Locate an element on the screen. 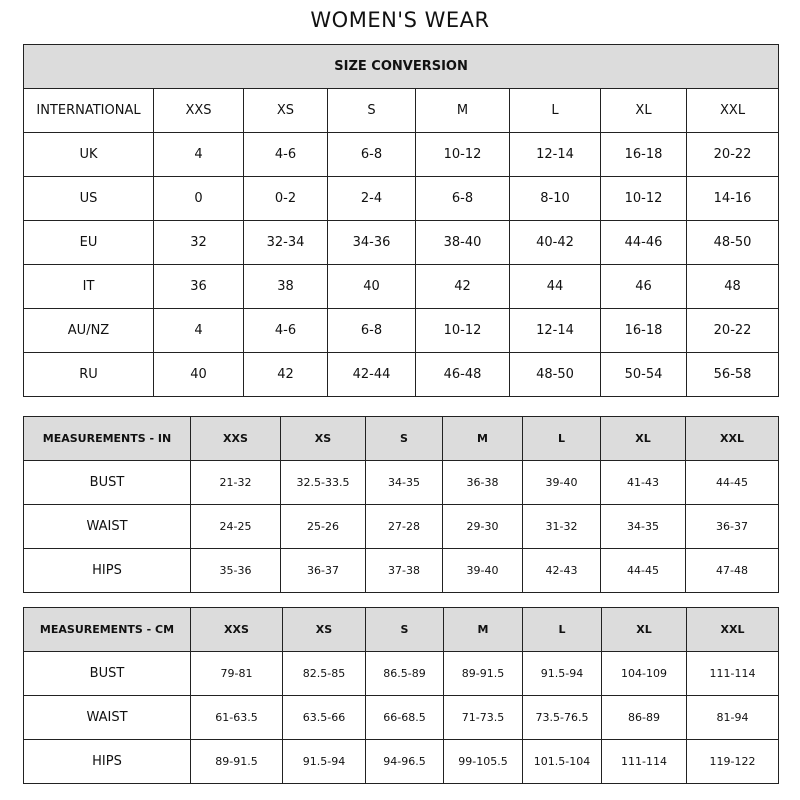  table-row: AU/NZ 4 4-6 6-8 10-12 12-14 16-18 20-22 is located at coordinates (401, 330).